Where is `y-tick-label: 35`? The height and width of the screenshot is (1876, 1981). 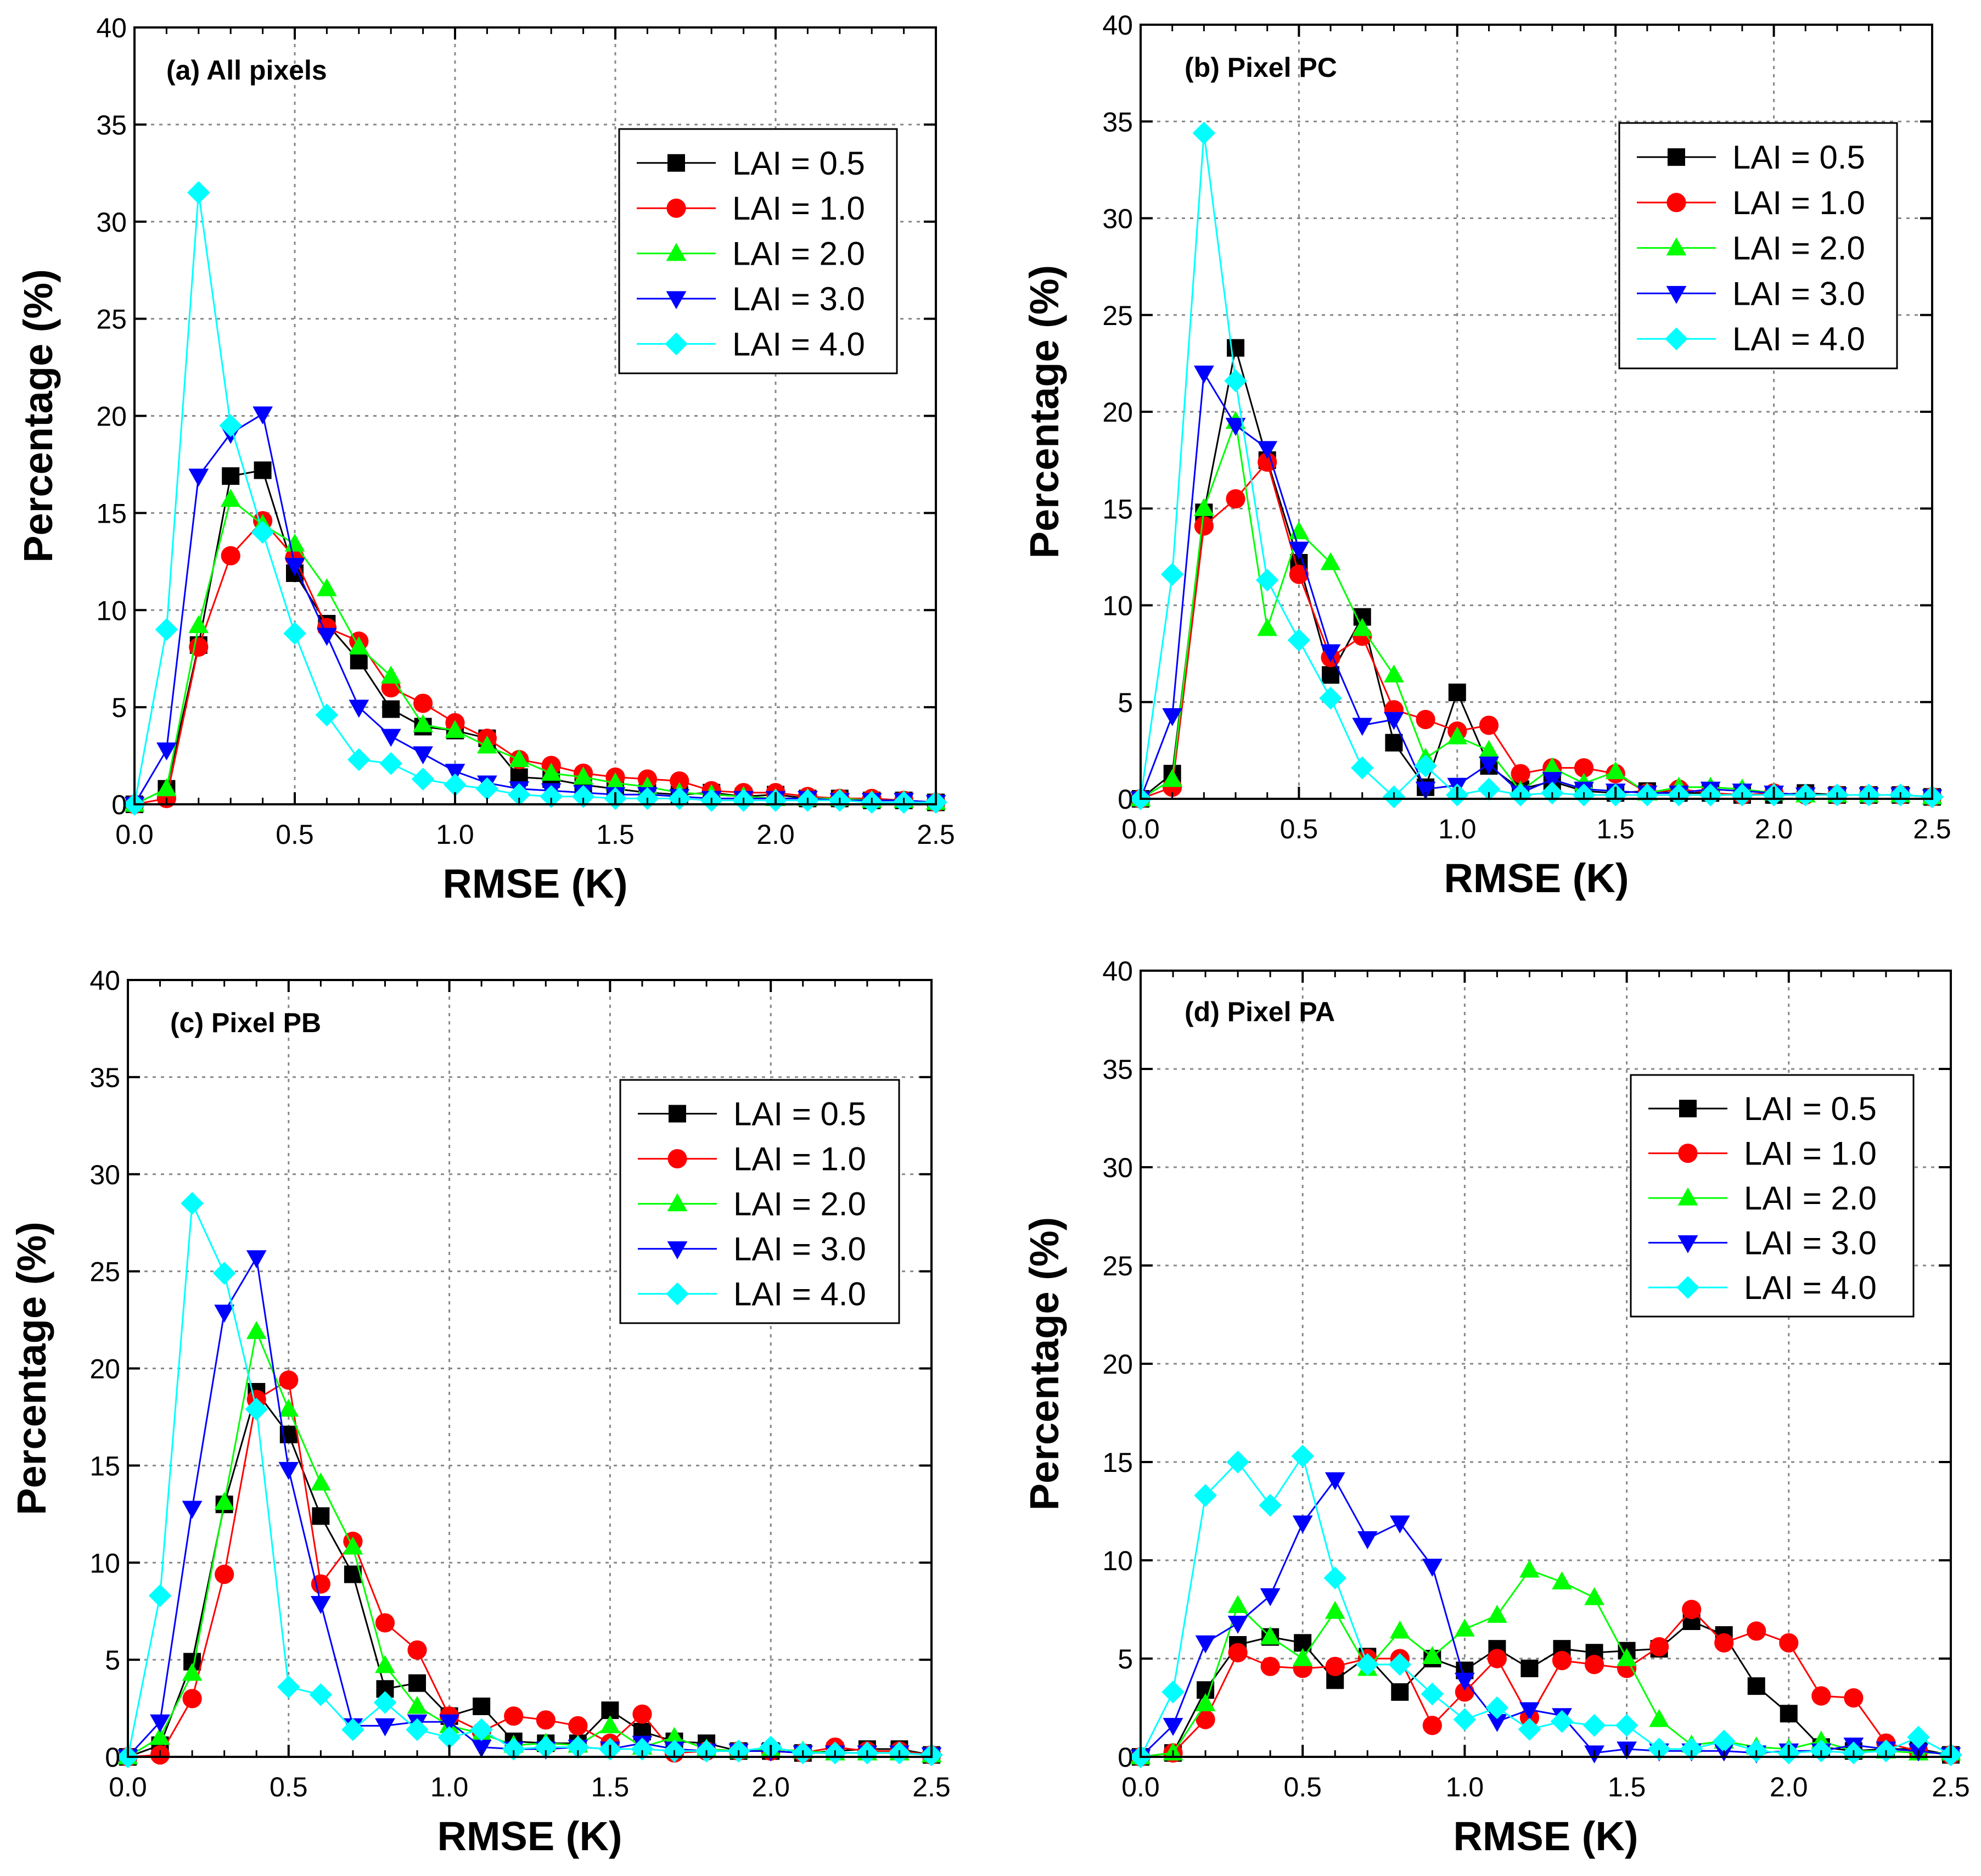
y-tick-label: 35 is located at coordinates (1117, 1069).